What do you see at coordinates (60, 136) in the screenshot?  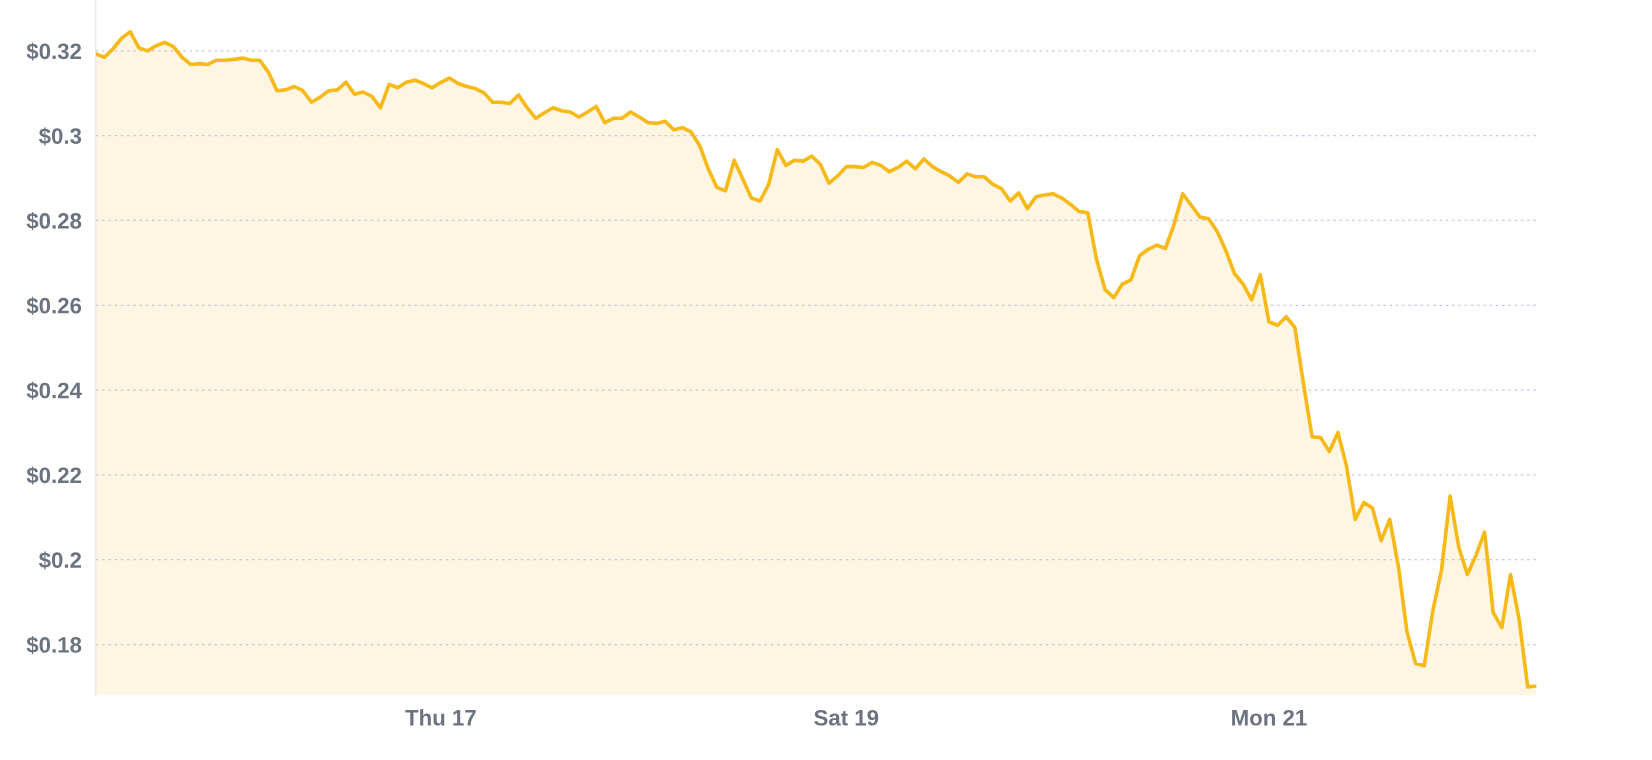 I see `y-tick-label: $0.3` at bounding box center [60, 136].